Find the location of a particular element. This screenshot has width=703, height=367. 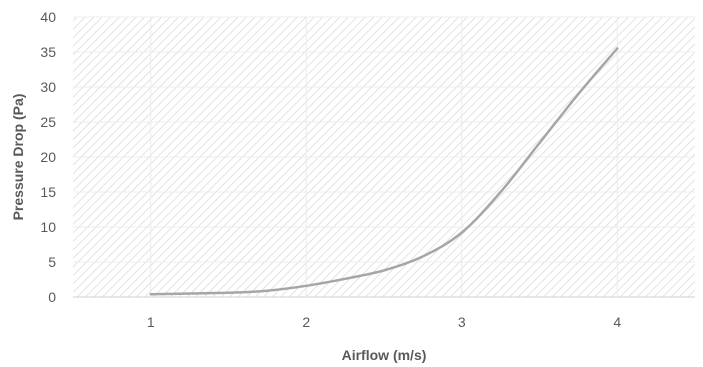

x-tick-label: 1 is located at coordinates (151, 322).